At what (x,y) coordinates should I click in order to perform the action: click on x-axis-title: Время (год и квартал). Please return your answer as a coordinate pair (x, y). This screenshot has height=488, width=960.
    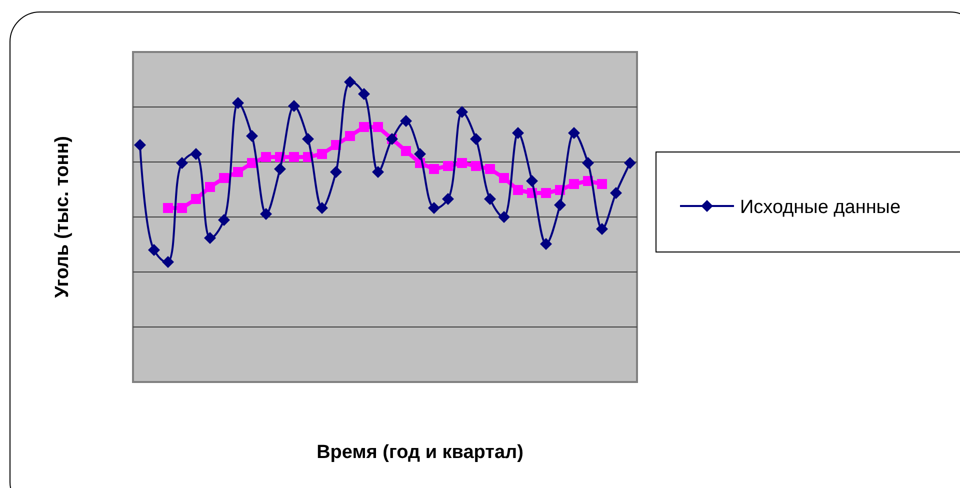
    Looking at the image, I should click on (420, 452).